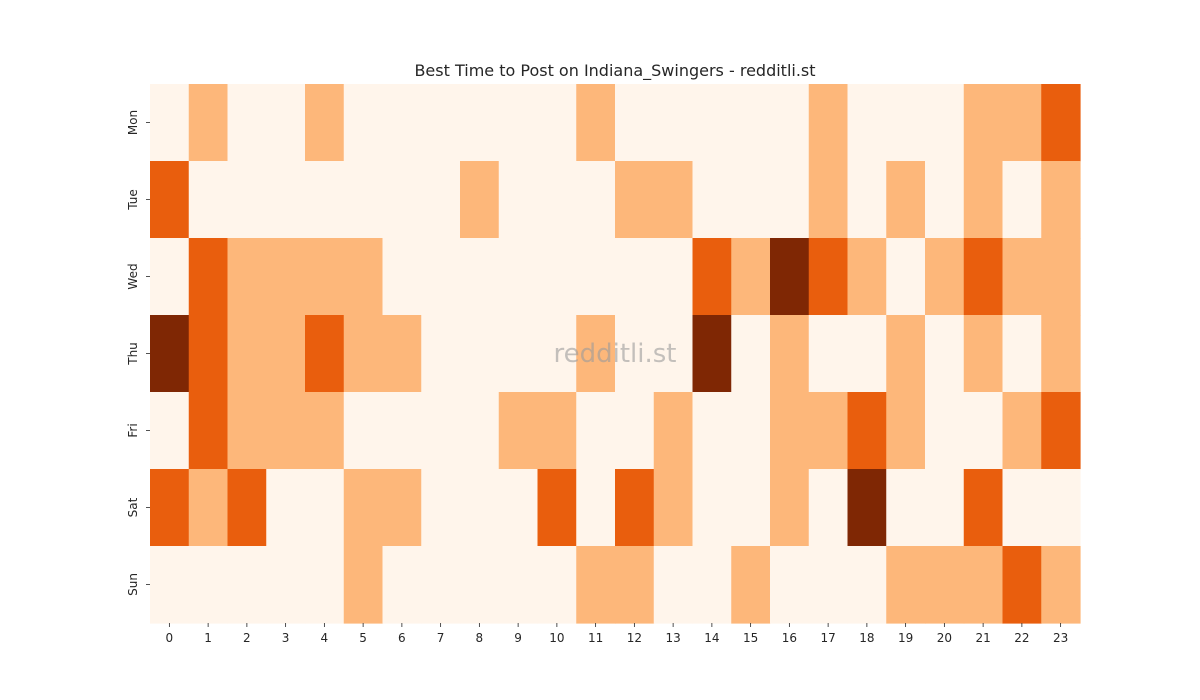 This screenshot has height=700, width=1200. What do you see at coordinates (556, 638) in the screenshot?
I see `x-tick-label: 10` at bounding box center [556, 638].